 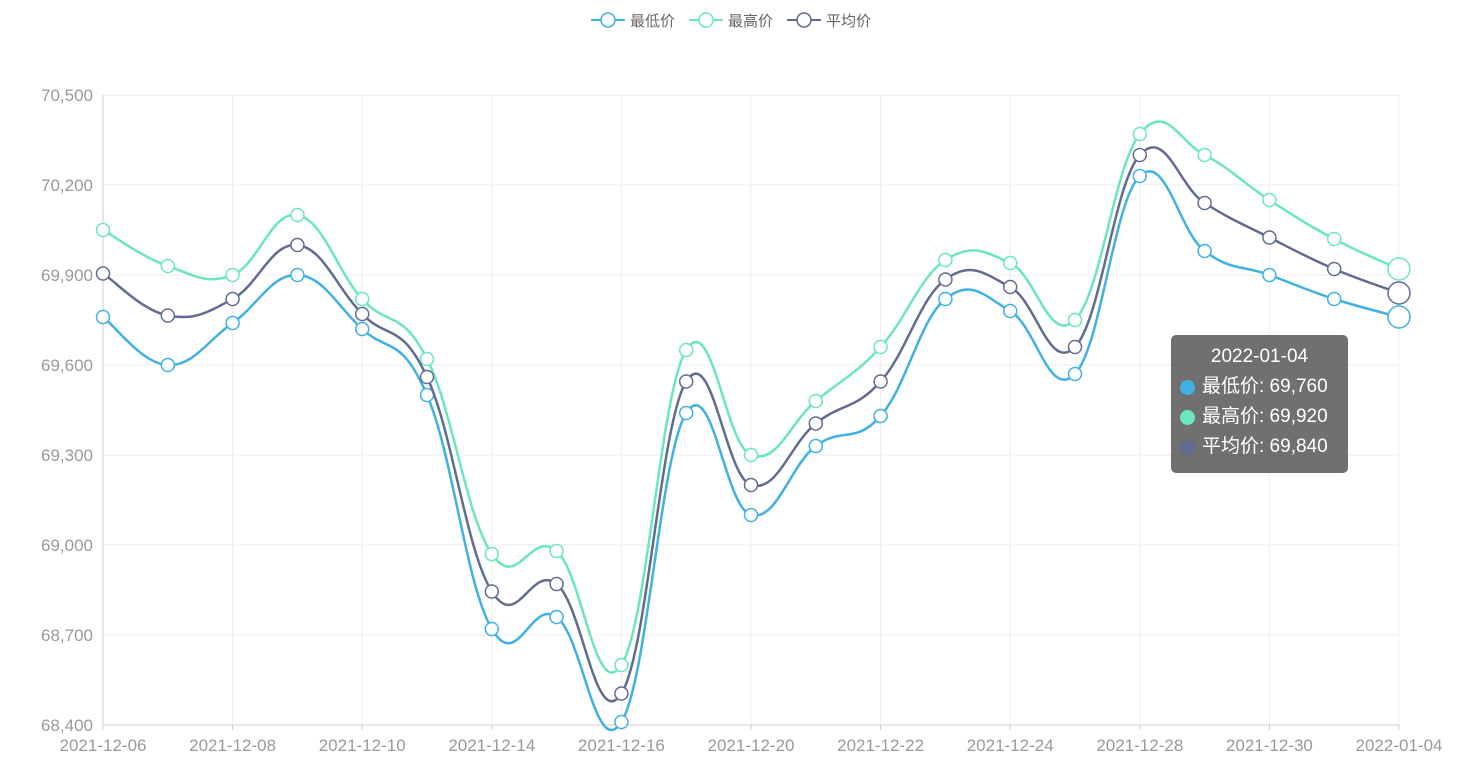 I want to click on x-tick-label: 2021-12-24, so click(x=1010, y=745).